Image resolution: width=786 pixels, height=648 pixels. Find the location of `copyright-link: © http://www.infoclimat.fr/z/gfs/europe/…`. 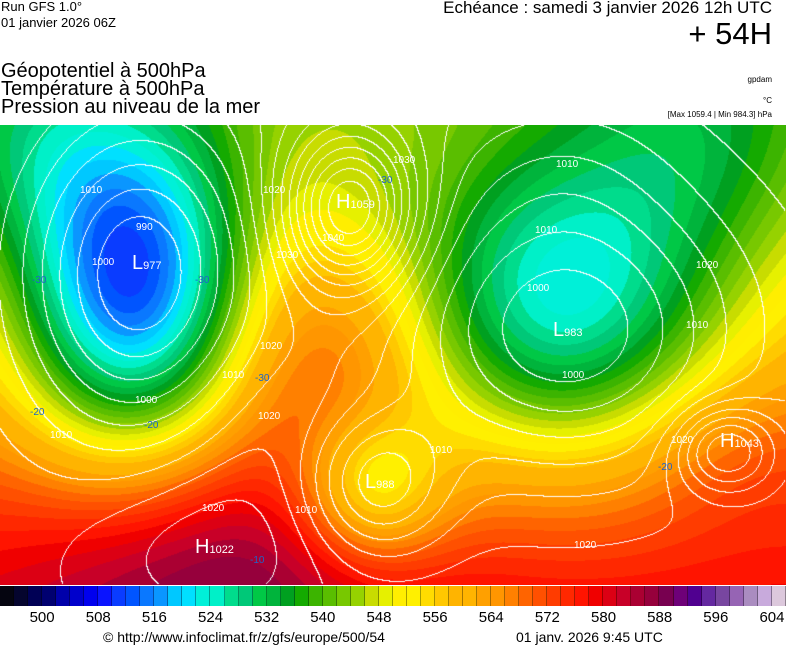

copyright-link: © http://www.infoclimat.fr/z/gfs/europe/… is located at coordinates (244, 637).